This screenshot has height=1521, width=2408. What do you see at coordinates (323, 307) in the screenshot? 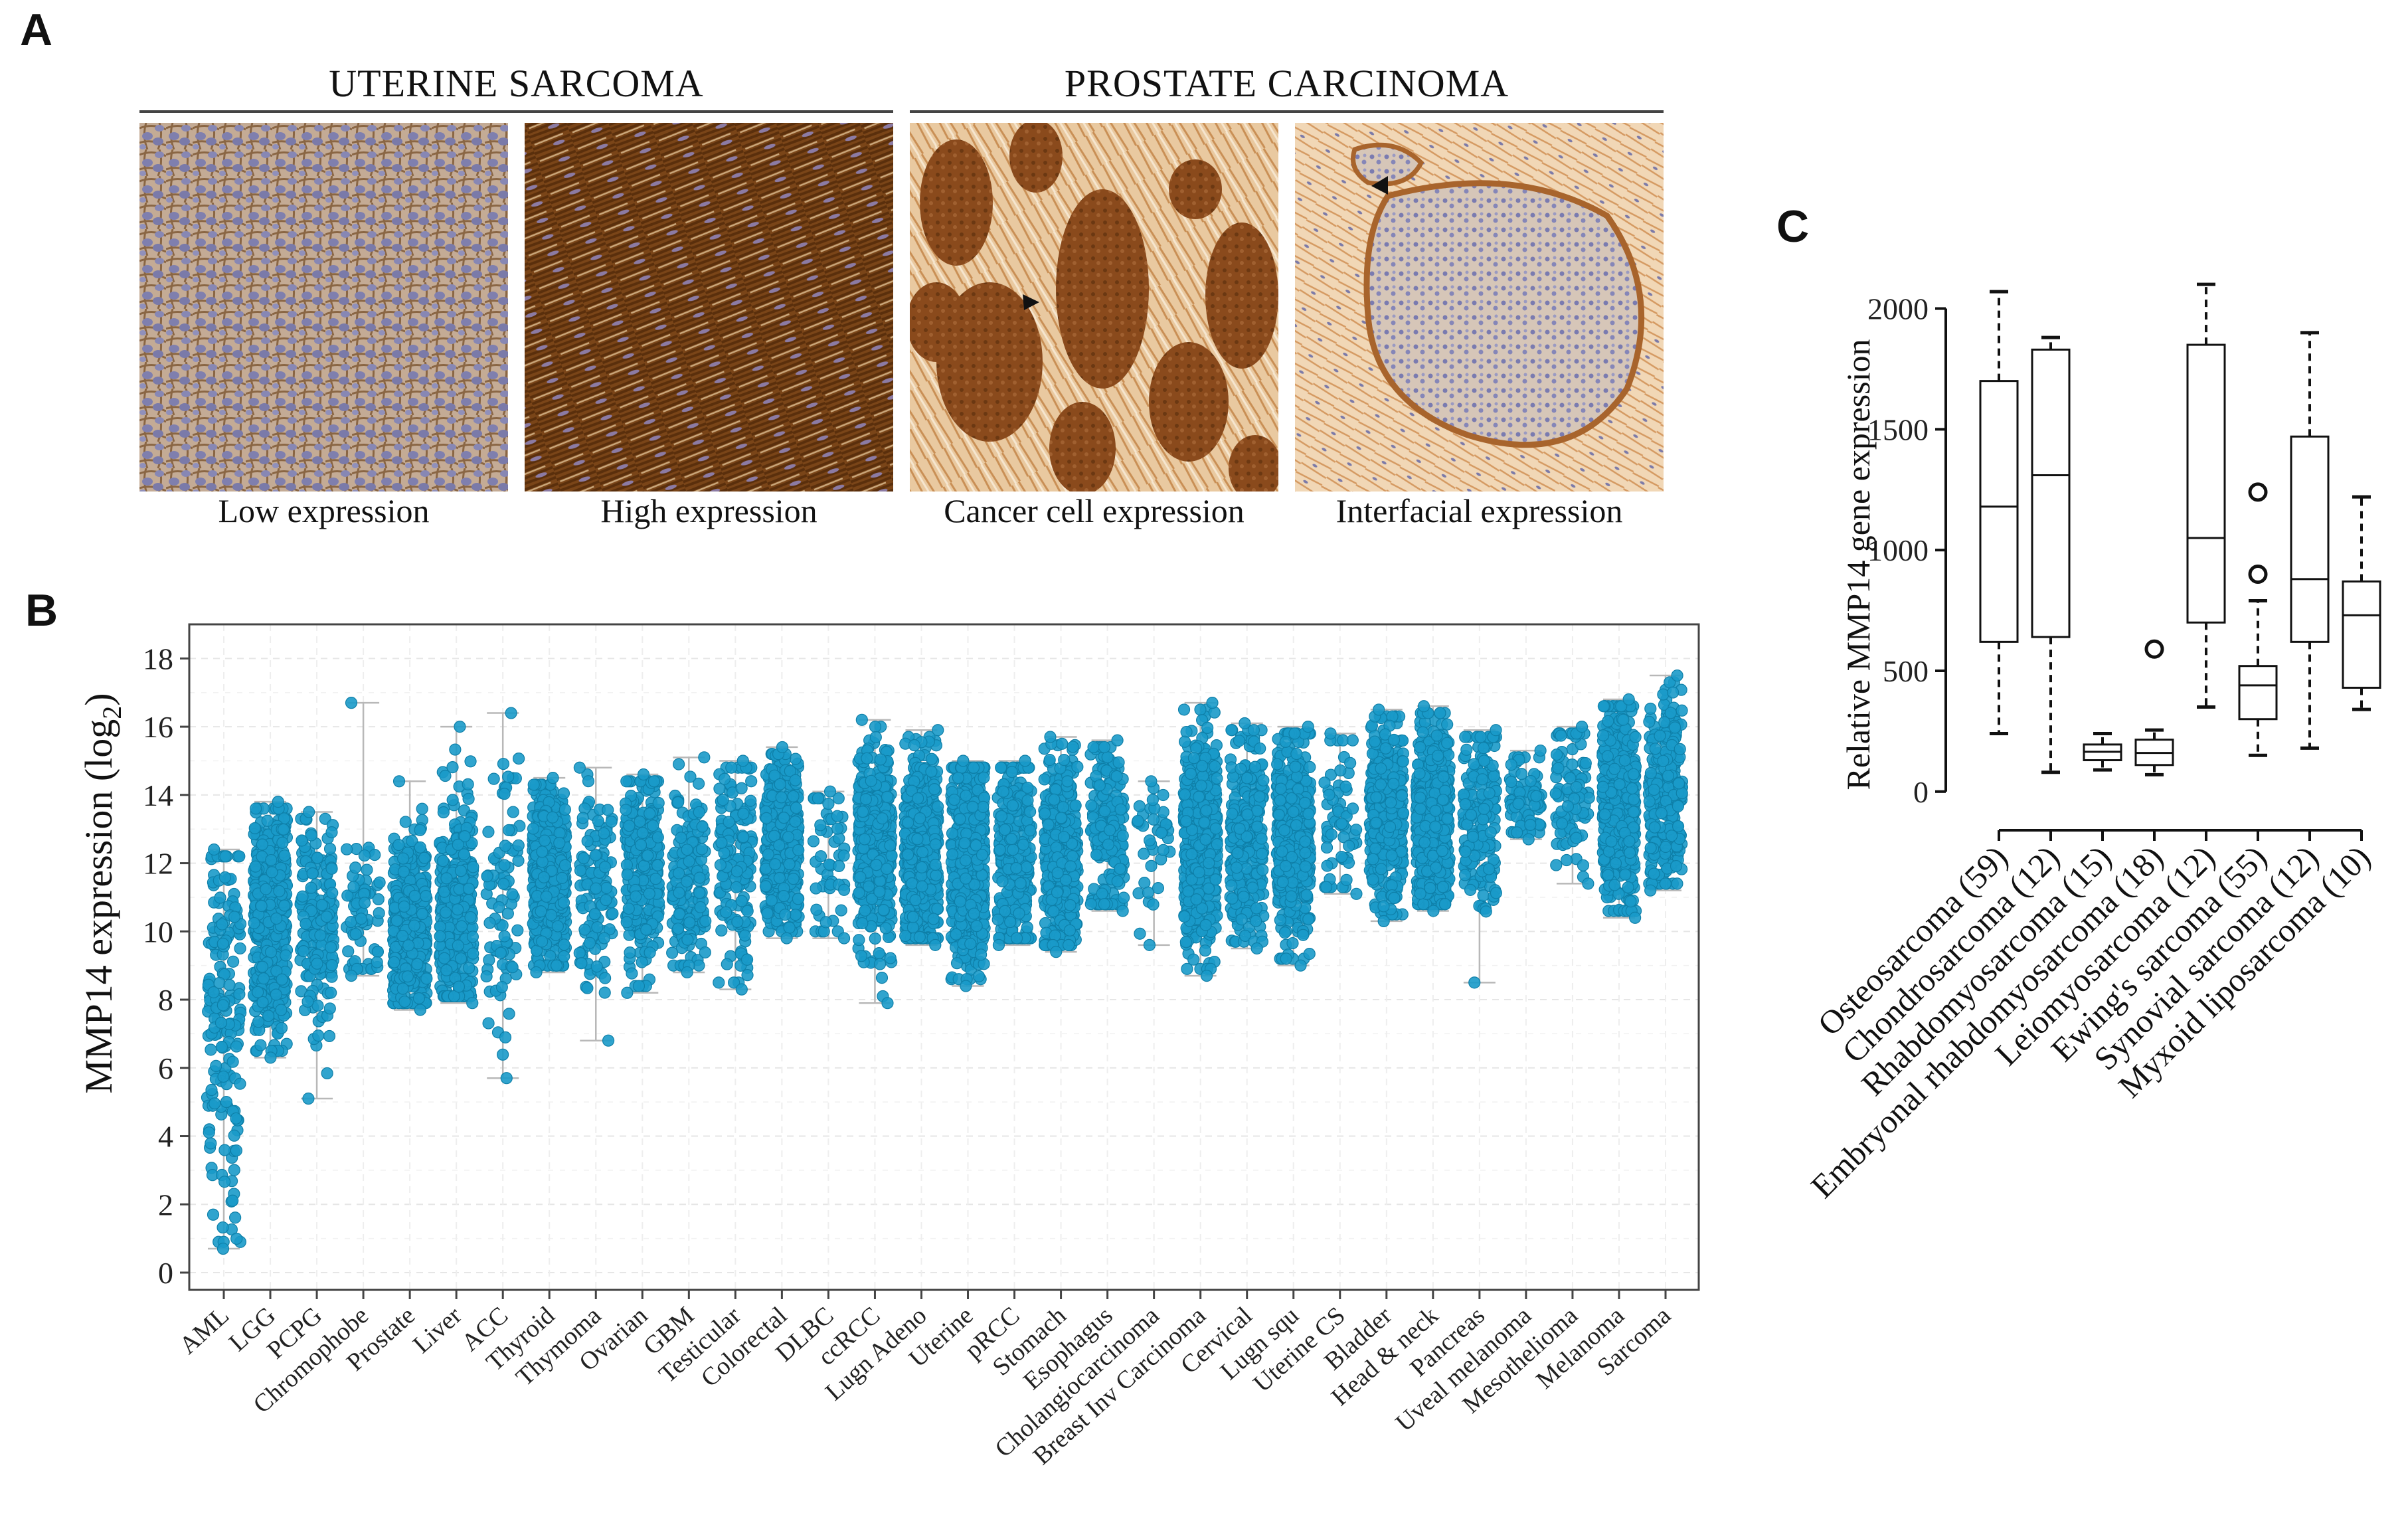
I see `micrograph-uterine-low` at bounding box center [323, 307].